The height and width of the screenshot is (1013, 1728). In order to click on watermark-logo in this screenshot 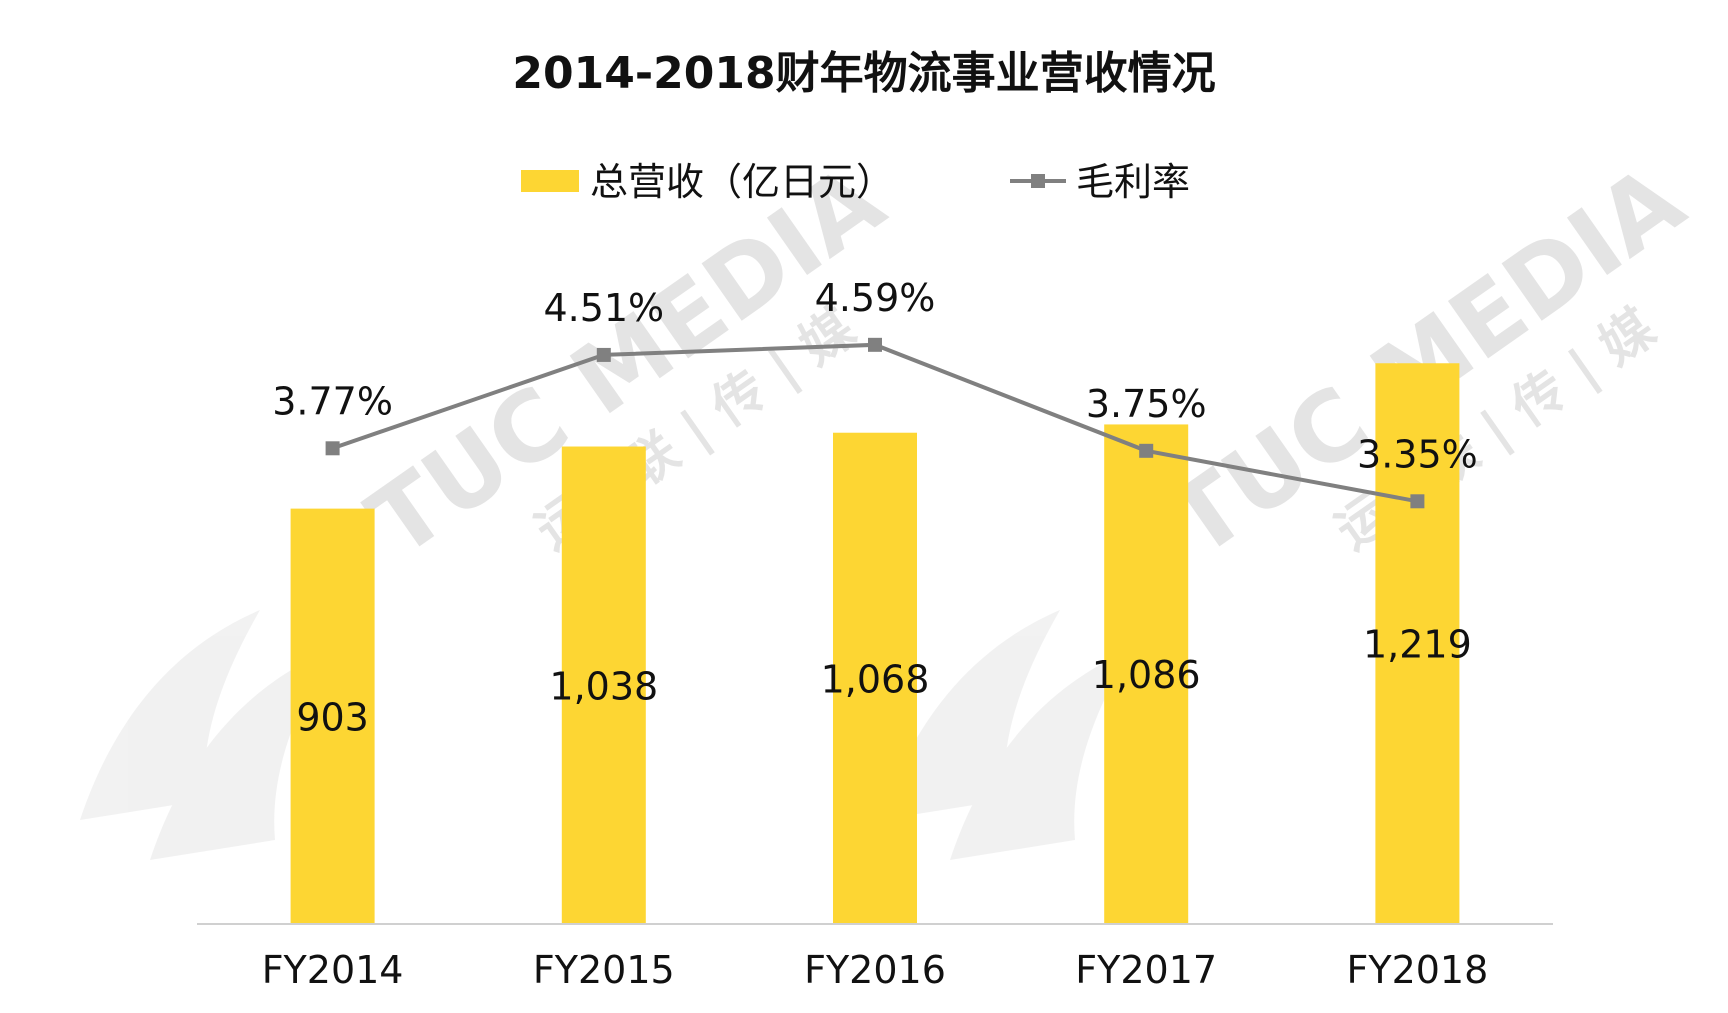, I will do `click(605, 735)`.